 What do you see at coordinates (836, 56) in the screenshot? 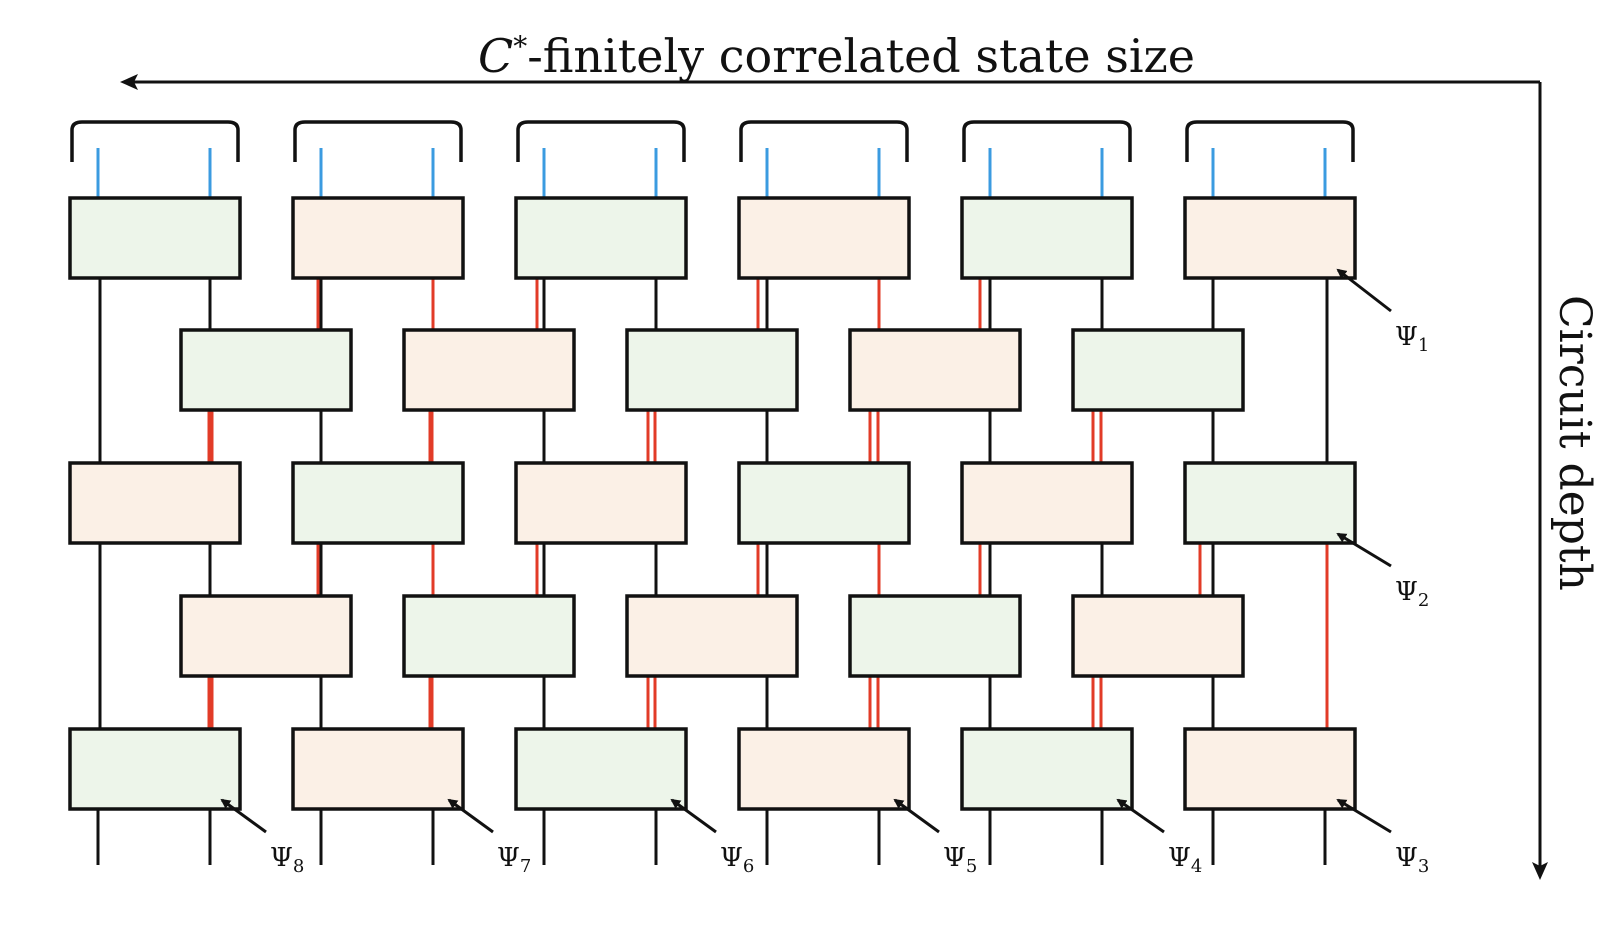
I see `diagram-title: C*-finitely correlated state size` at bounding box center [836, 56].